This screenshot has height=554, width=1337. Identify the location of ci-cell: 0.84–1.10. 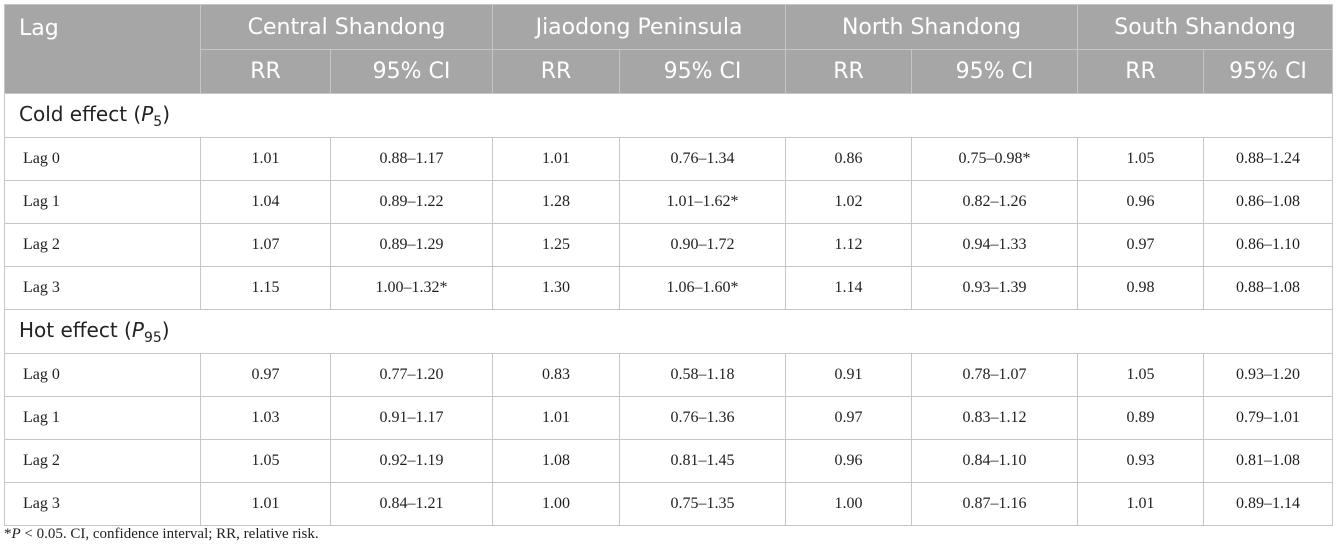
(995, 461).